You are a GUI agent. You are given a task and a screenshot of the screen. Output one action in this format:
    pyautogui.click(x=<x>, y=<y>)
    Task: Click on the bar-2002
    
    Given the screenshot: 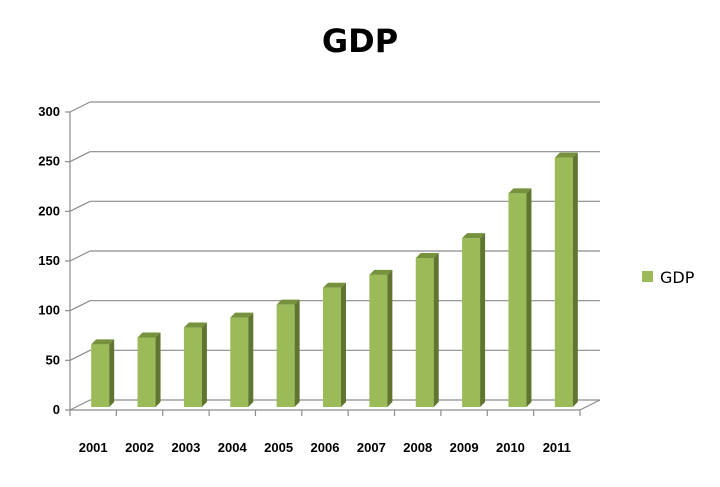 What is the action you would take?
    pyautogui.click(x=149, y=369)
    